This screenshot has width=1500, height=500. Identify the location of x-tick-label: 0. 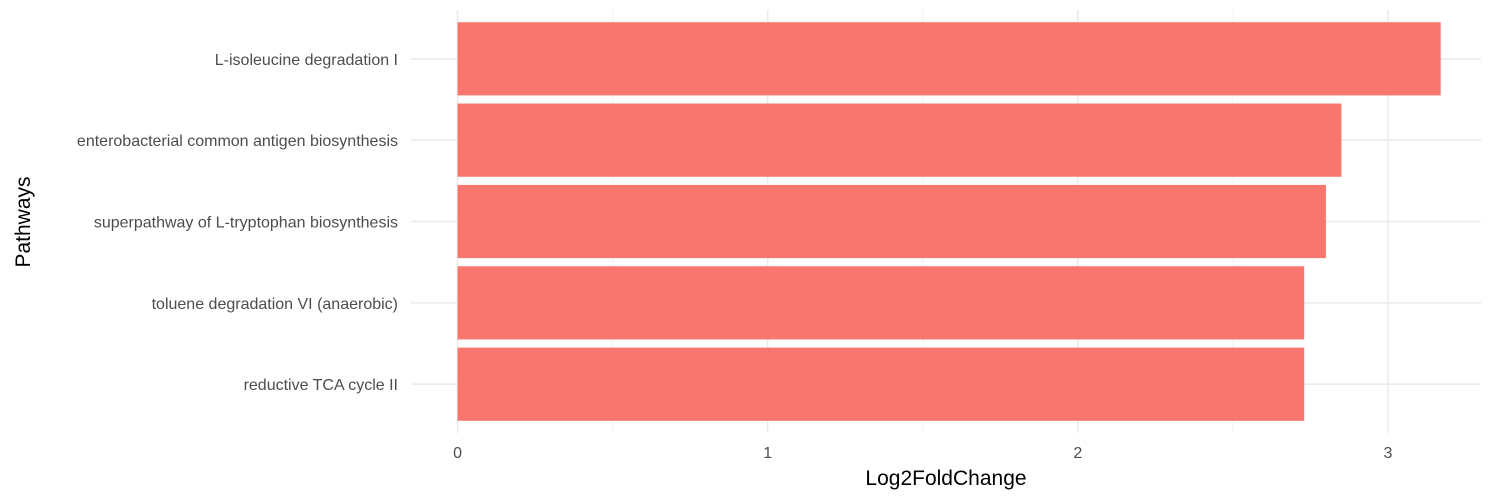
(457, 453).